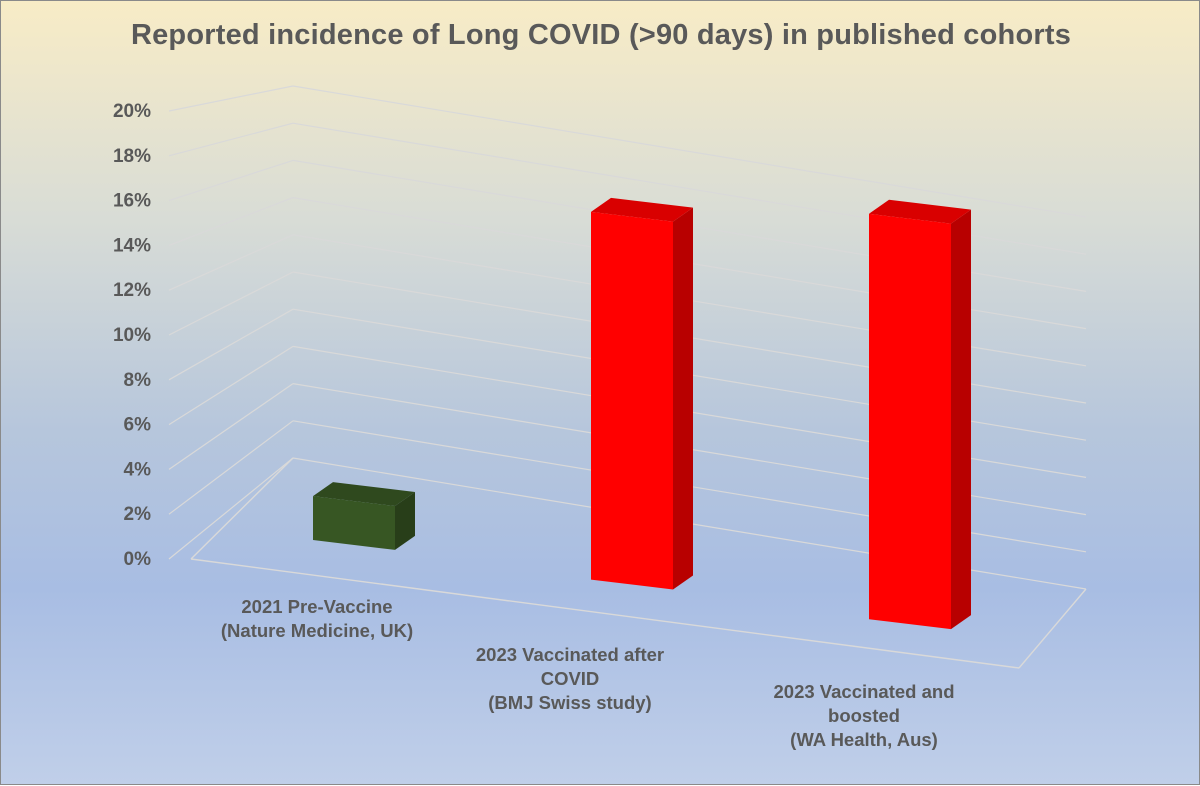 This screenshot has height=786, width=1200. What do you see at coordinates (689, 151) in the screenshot?
I see `gridline-back` at bounding box center [689, 151].